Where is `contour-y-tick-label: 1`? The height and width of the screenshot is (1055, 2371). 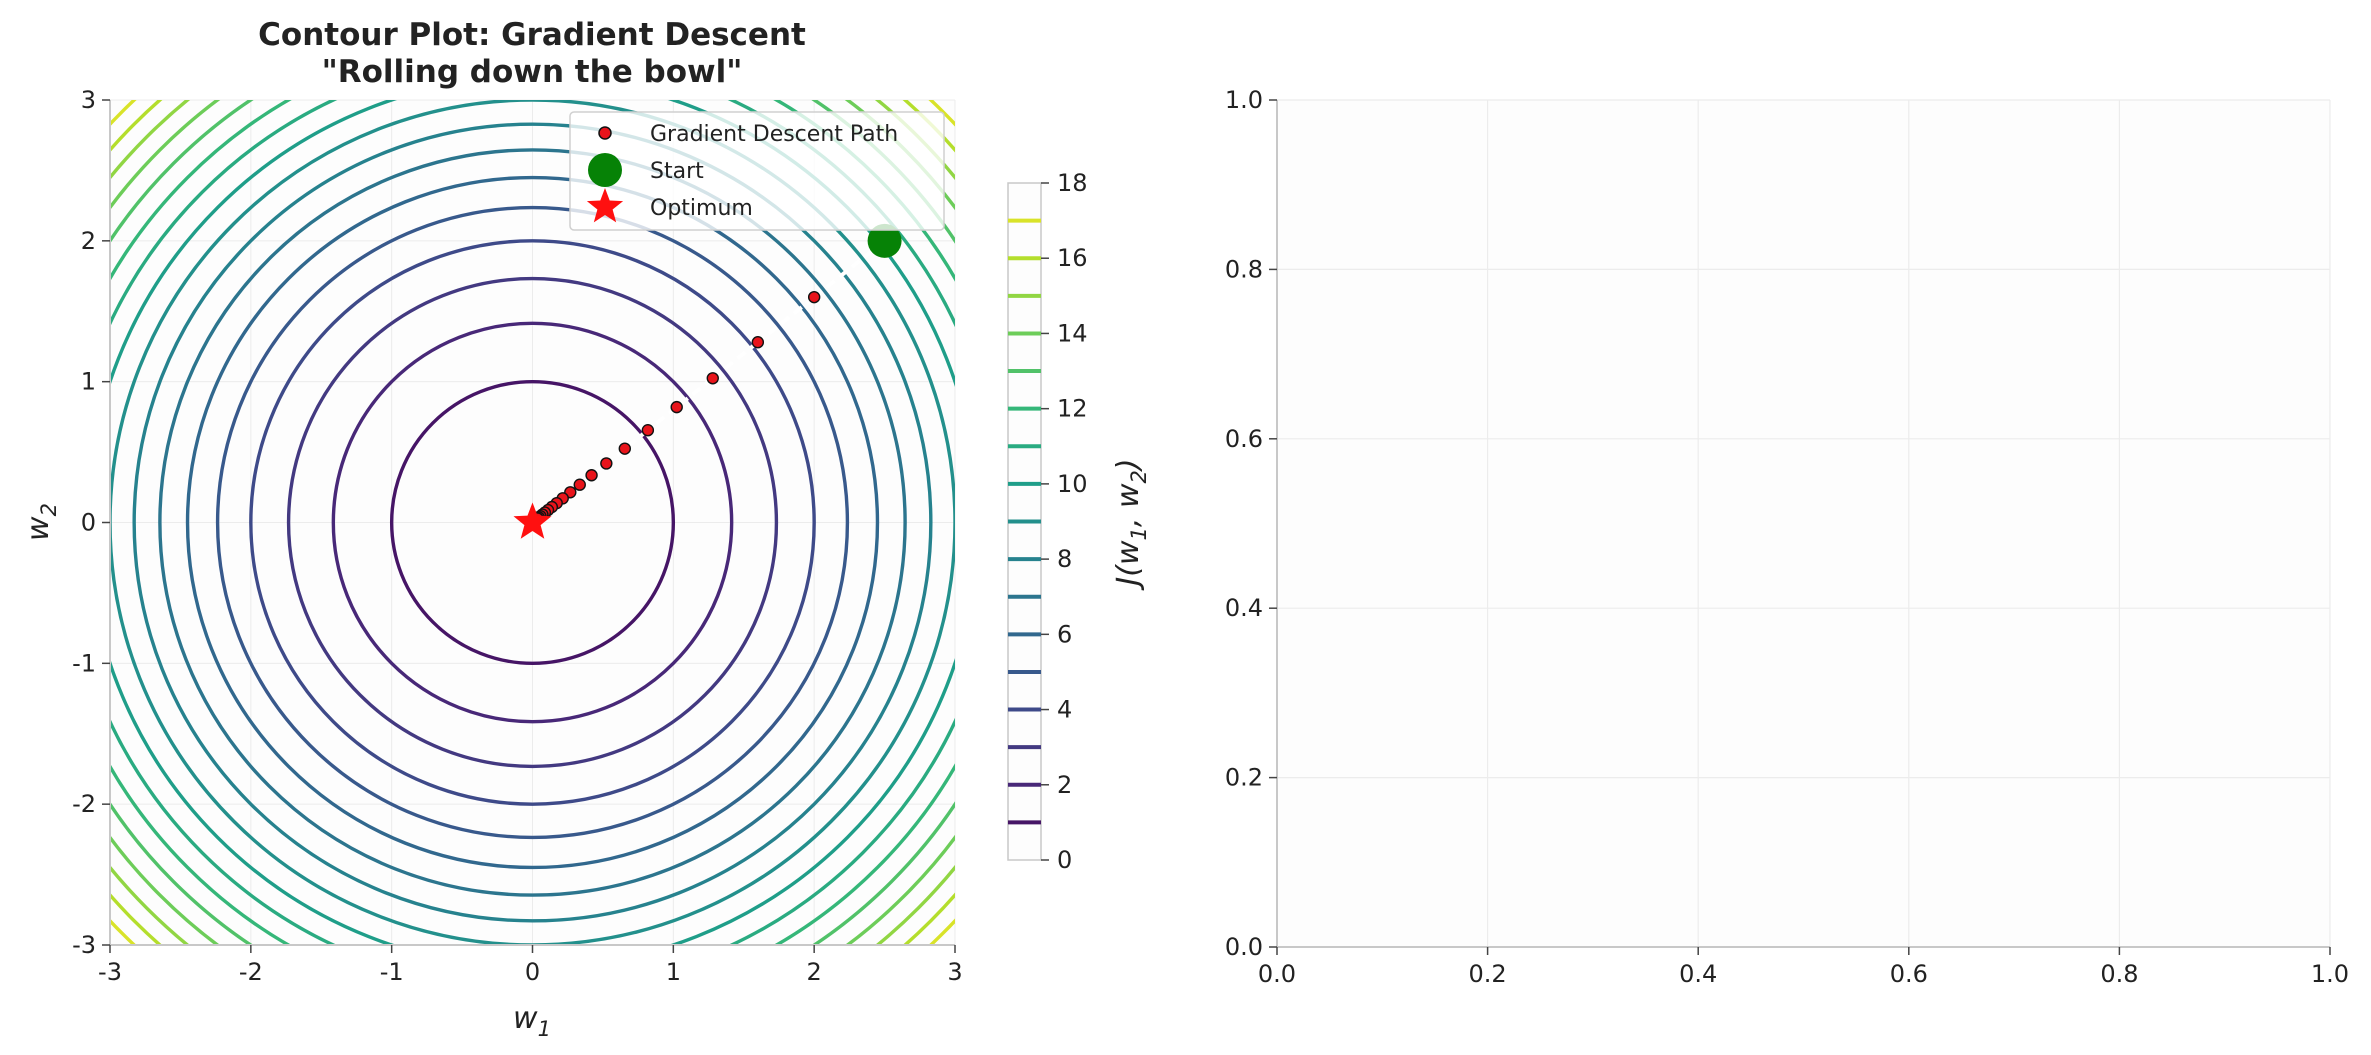 contour-y-tick-label: 1 is located at coordinates (88, 382).